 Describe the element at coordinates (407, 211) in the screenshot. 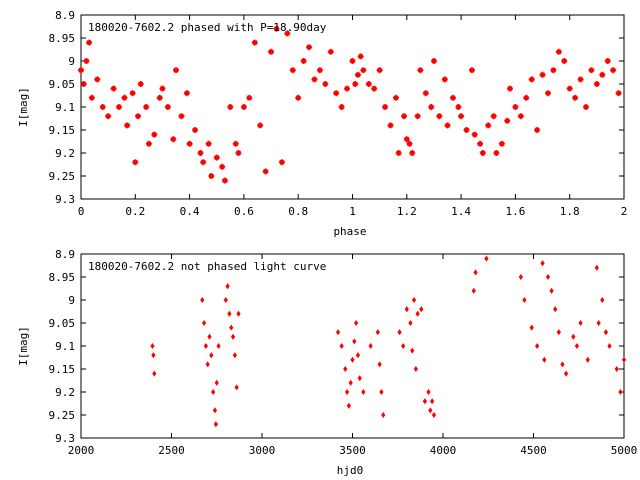

I see `x-tick-label: 1.2` at that location.